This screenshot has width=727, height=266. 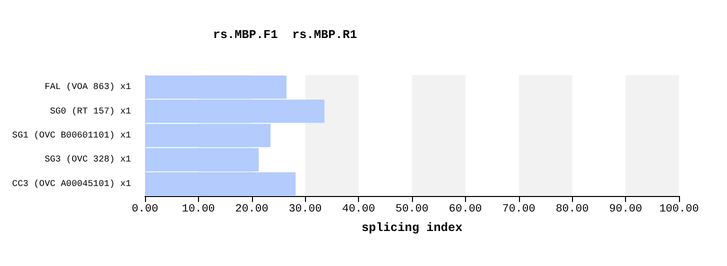 I want to click on y-tick-label: CC3 (OVC A00045101) x1, so click(x=71, y=183).